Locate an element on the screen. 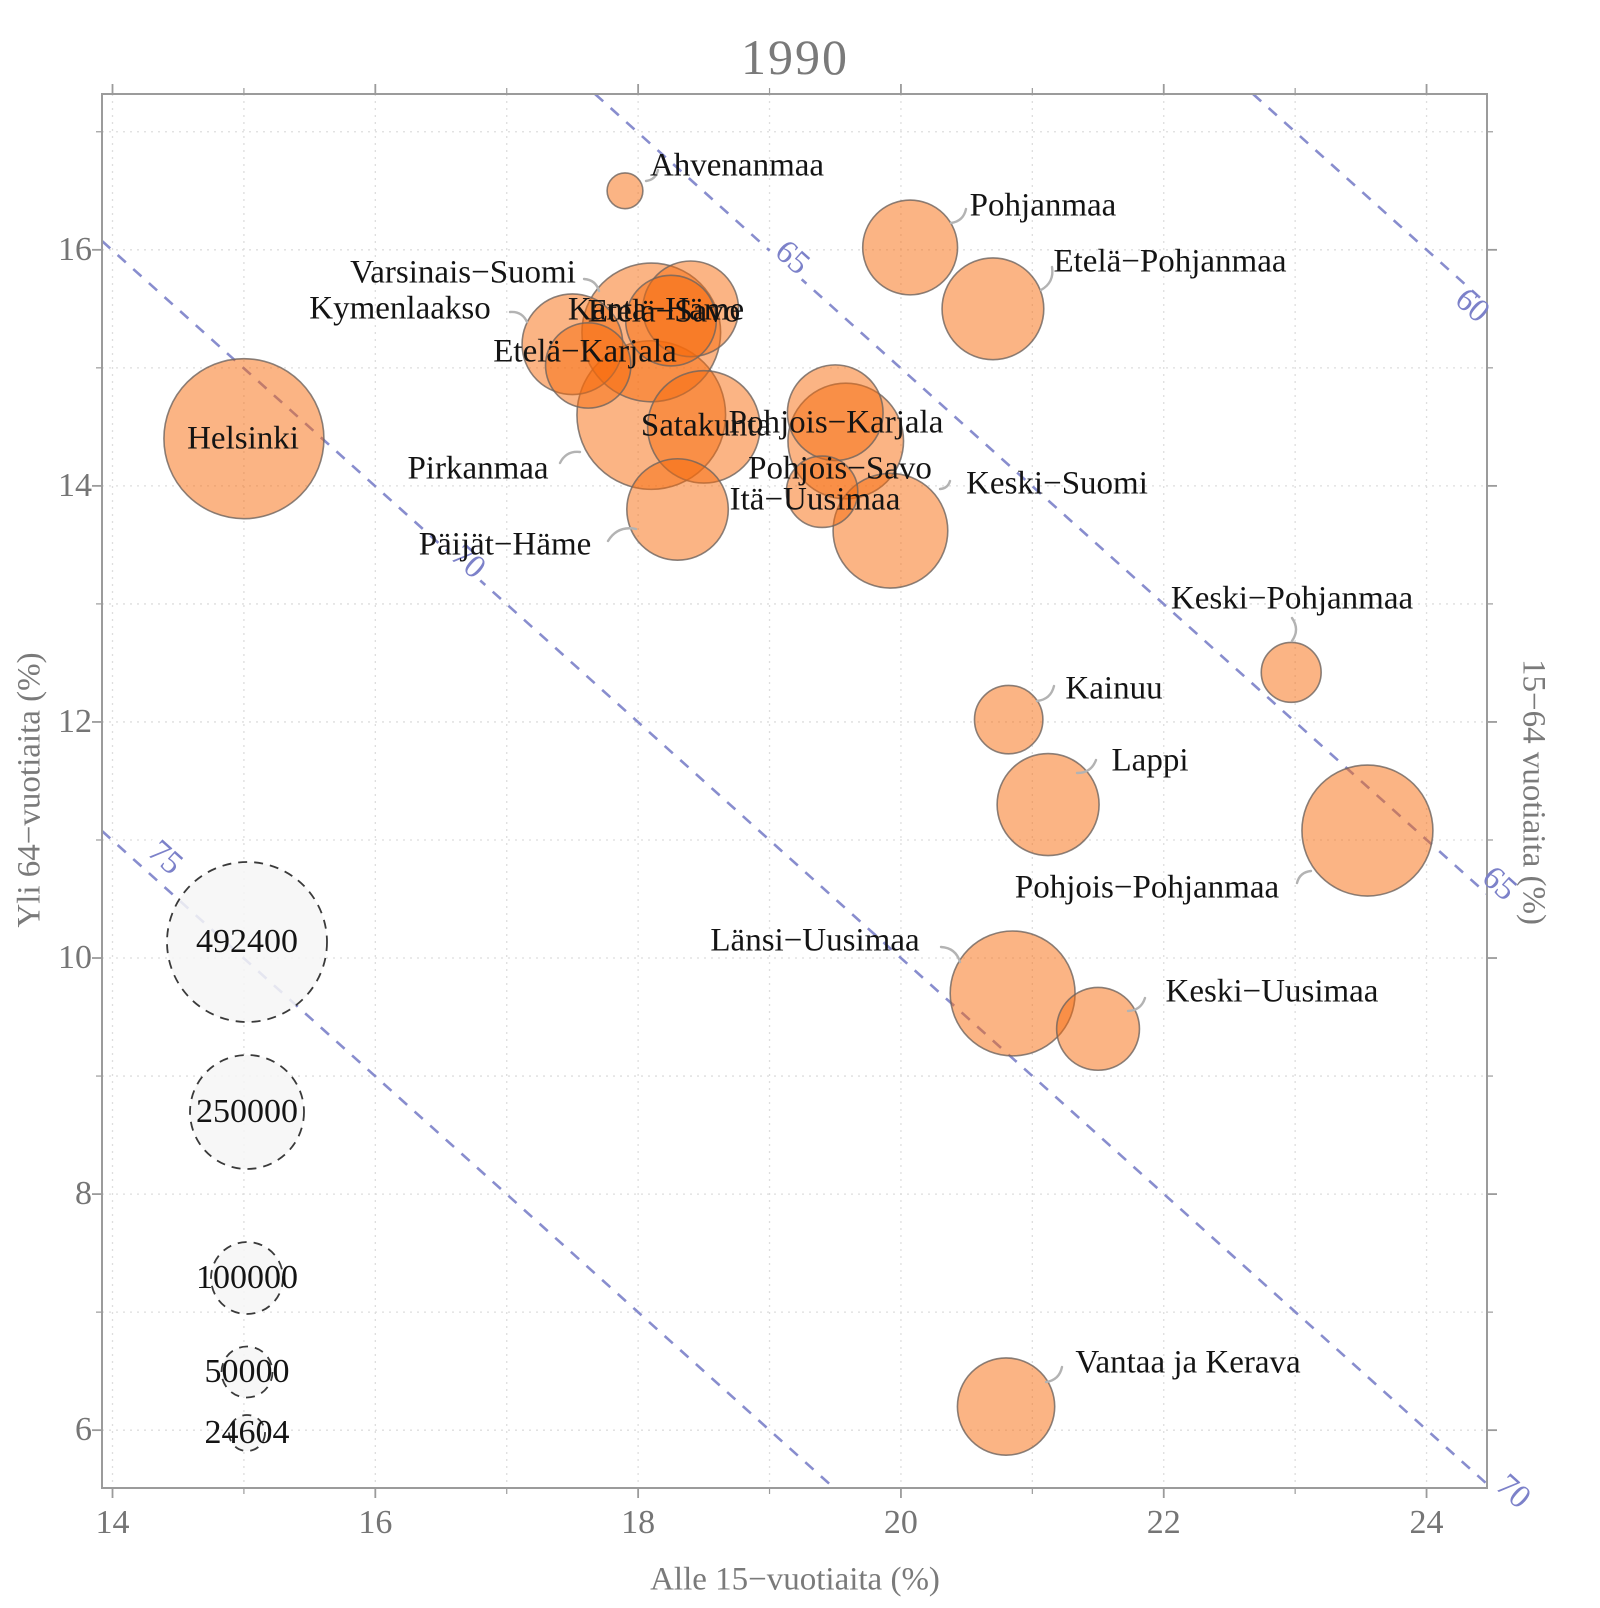  leader-kainuu is located at coordinates (1045, 693).